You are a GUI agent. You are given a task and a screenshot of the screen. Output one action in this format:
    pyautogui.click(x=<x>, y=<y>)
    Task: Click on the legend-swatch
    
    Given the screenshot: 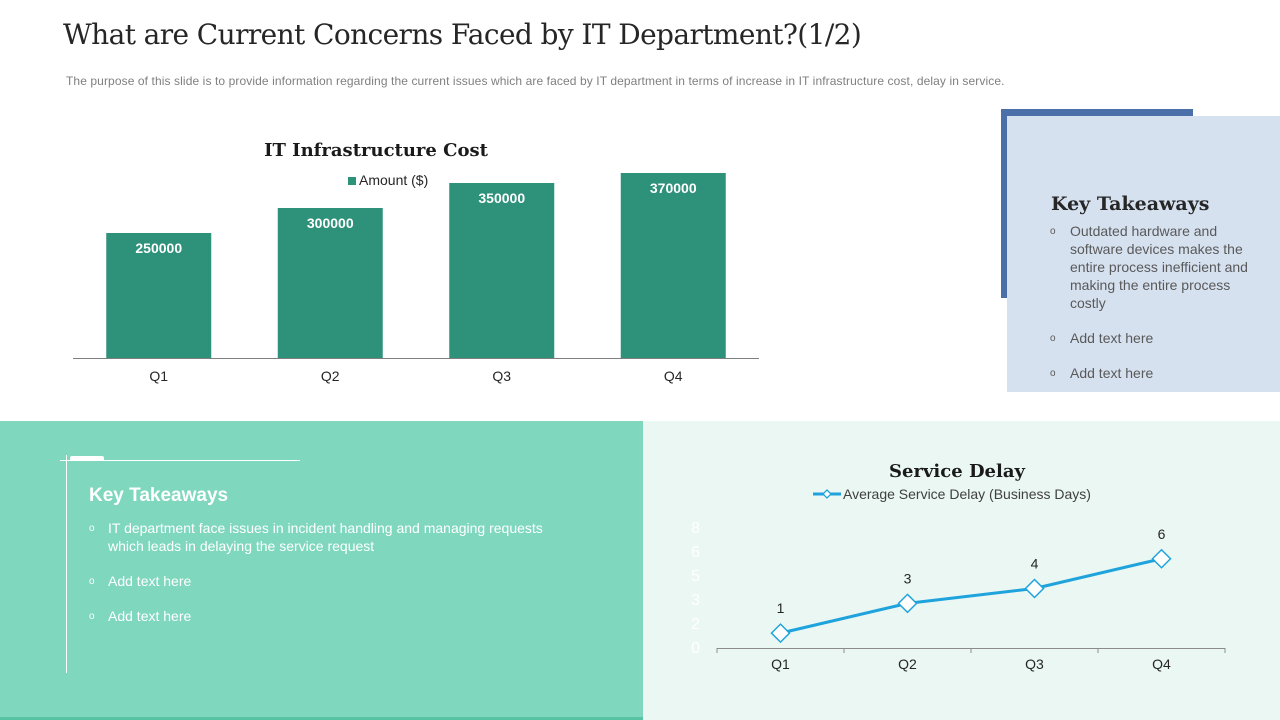 What is the action you would take?
    pyautogui.click(x=352, y=181)
    